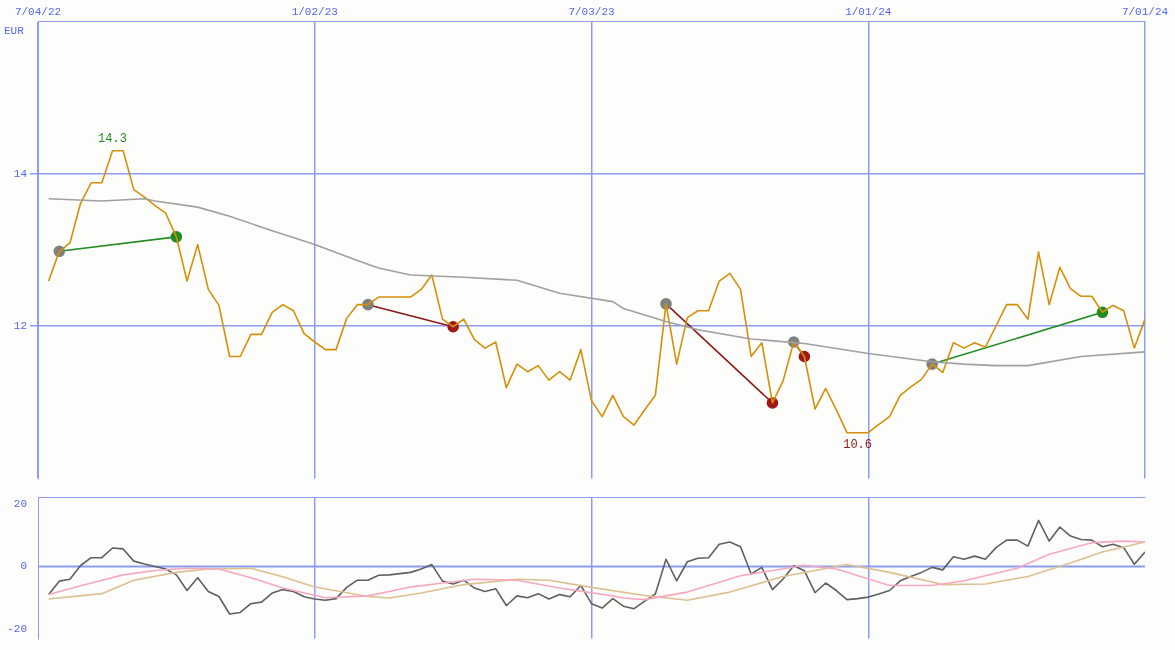 Image resolution: width=1175 pixels, height=650 pixels. Describe the element at coordinates (1145, 11) in the screenshot. I see `x-tick-label: 7/01/24` at that location.